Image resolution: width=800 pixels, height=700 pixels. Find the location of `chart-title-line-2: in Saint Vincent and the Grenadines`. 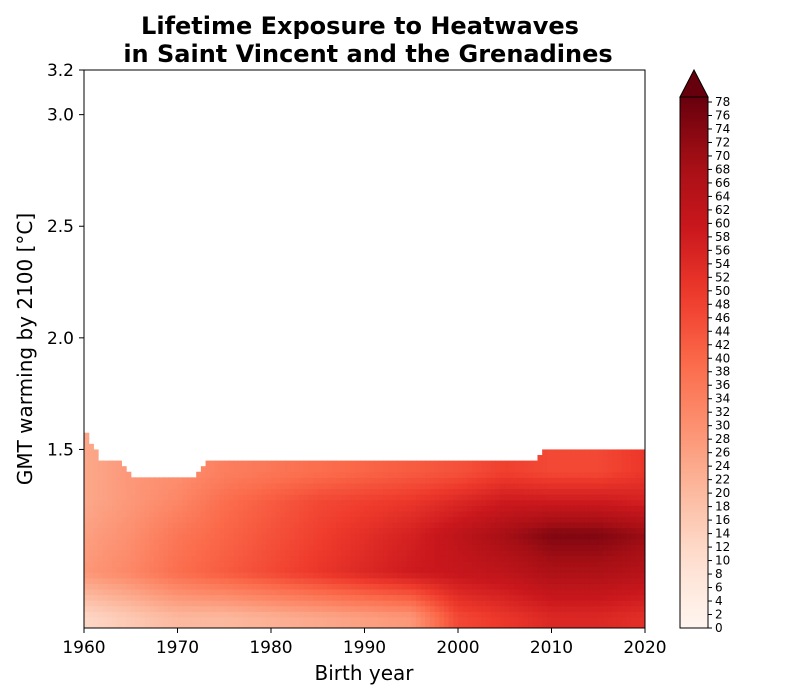

chart-title-line-2: in Saint Vincent and the Grenadines is located at coordinates (367, 54).